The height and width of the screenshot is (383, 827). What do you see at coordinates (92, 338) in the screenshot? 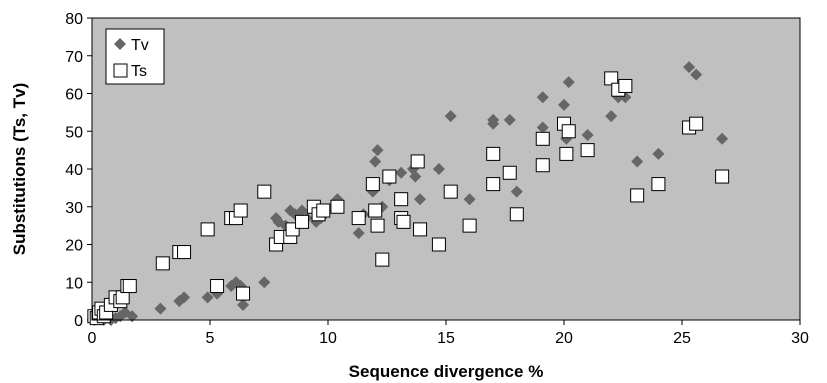
I see `x-tick-label: 0` at bounding box center [92, 338].